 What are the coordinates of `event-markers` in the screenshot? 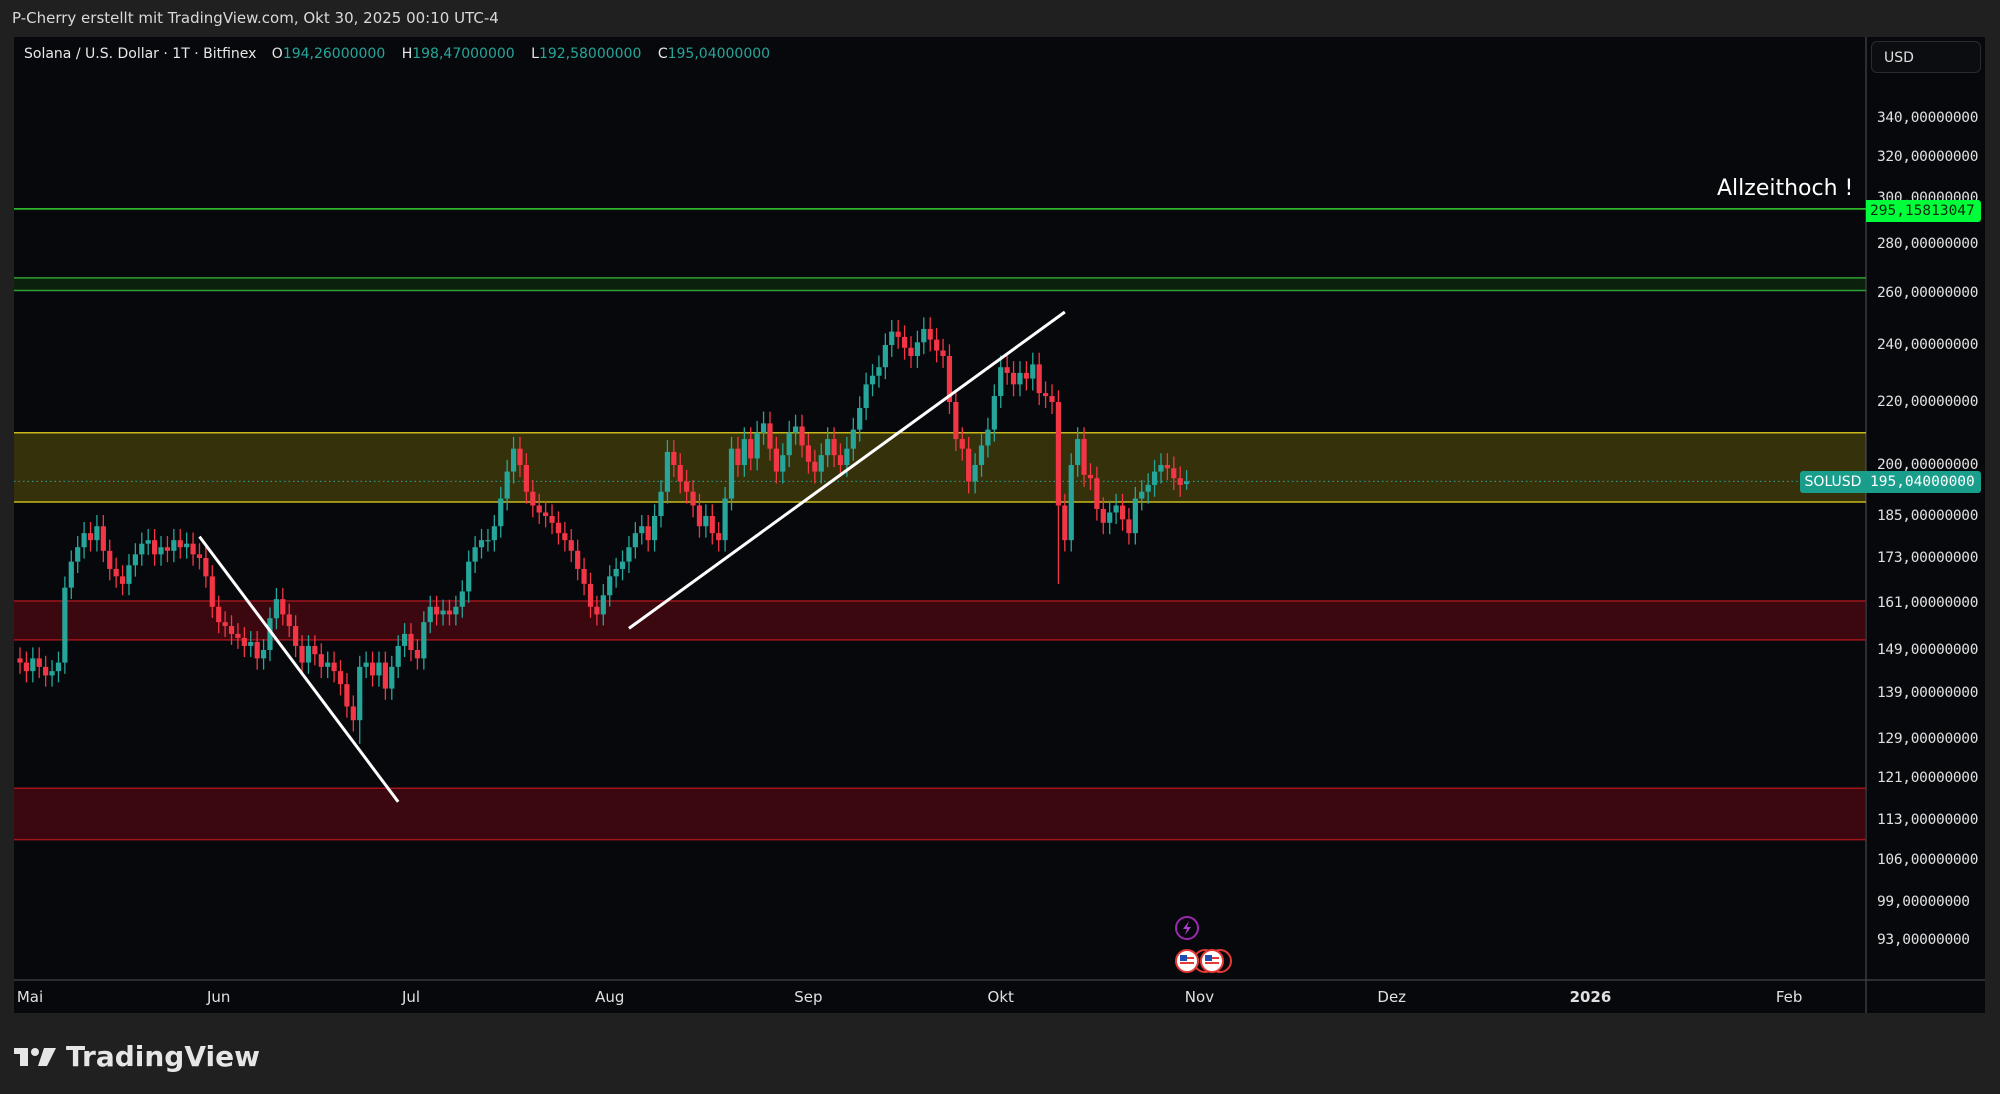 It's located at (1207, 945).